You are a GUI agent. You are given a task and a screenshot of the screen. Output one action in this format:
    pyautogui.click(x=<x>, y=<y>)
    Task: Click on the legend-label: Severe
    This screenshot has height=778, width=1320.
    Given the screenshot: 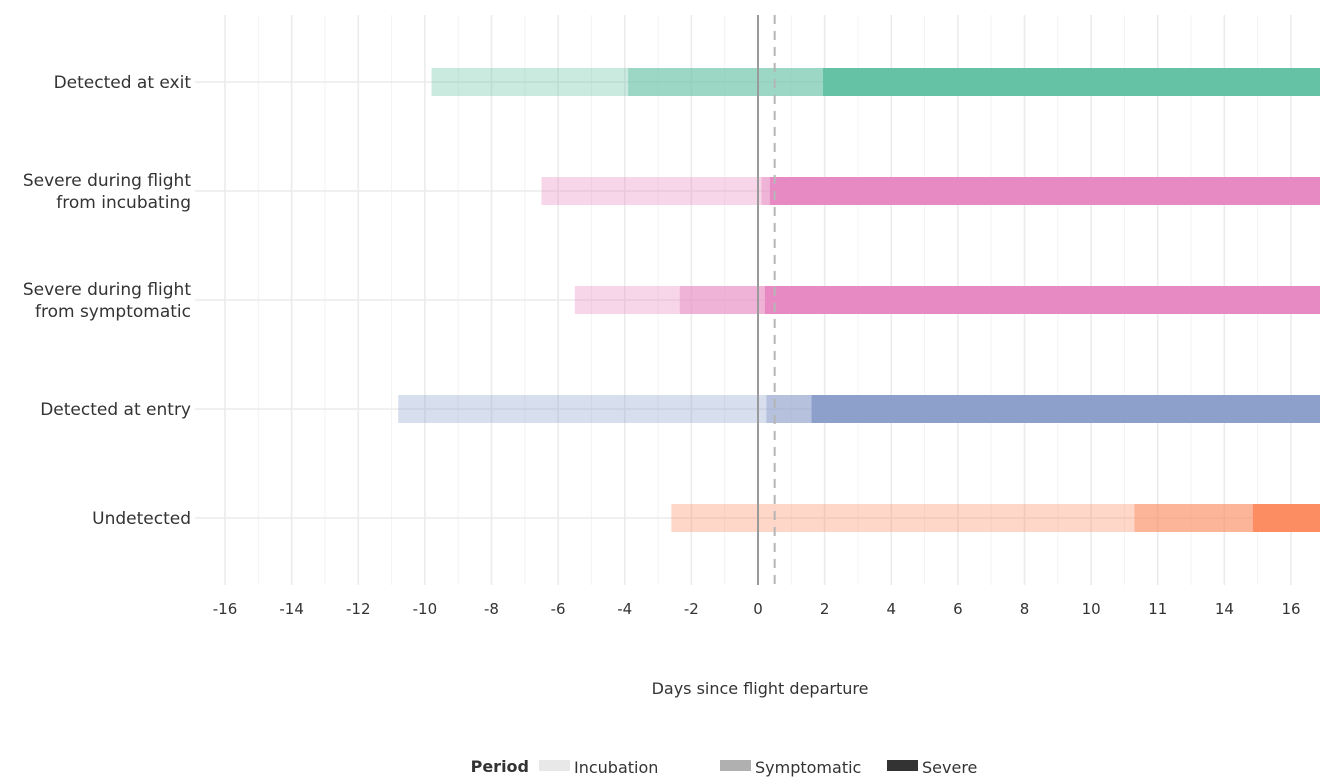 What is the action you would take?
    pyautogui.click(x=949, y=767)
    